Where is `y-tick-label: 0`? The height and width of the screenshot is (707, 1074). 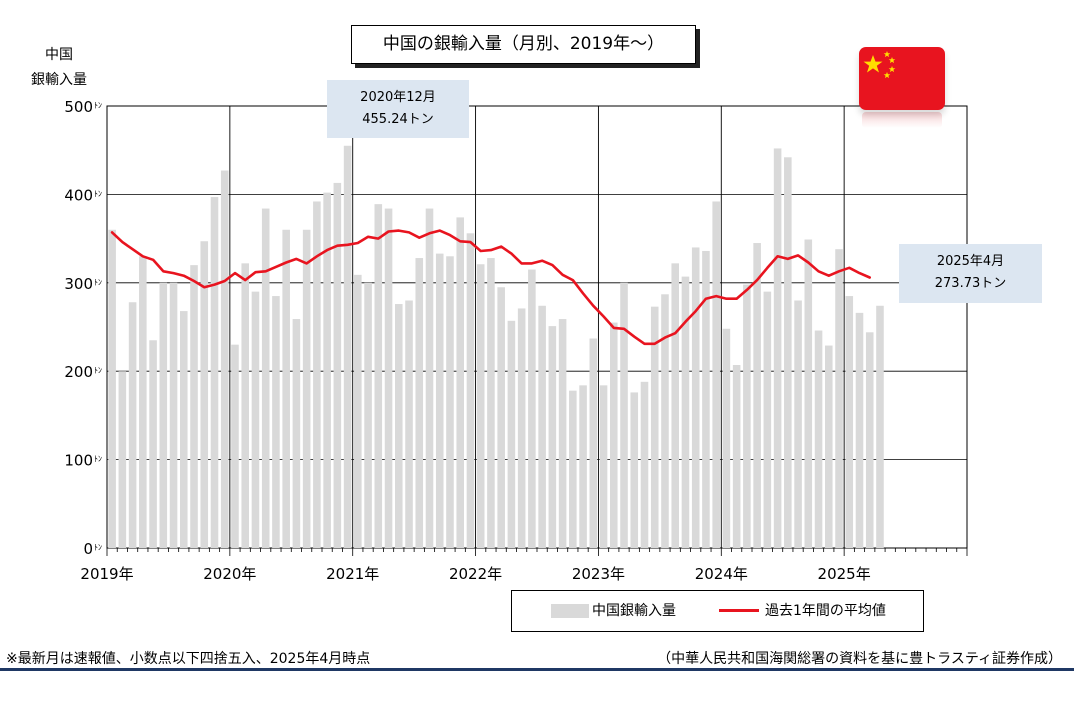
y-tick-label: 0 is located at coordinates (88, 549).